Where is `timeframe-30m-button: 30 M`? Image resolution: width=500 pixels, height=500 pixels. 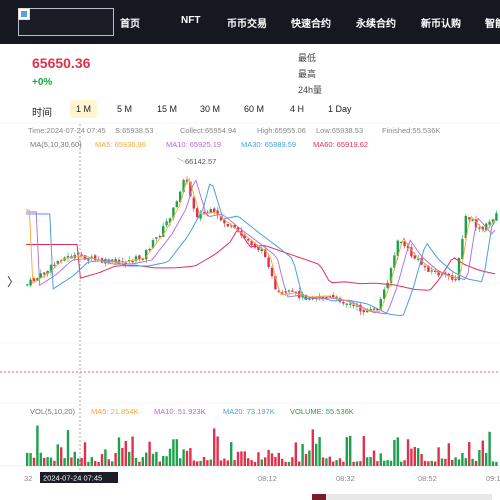
timeframe-30m-button: 30 M is located at coordinates (210, 109).